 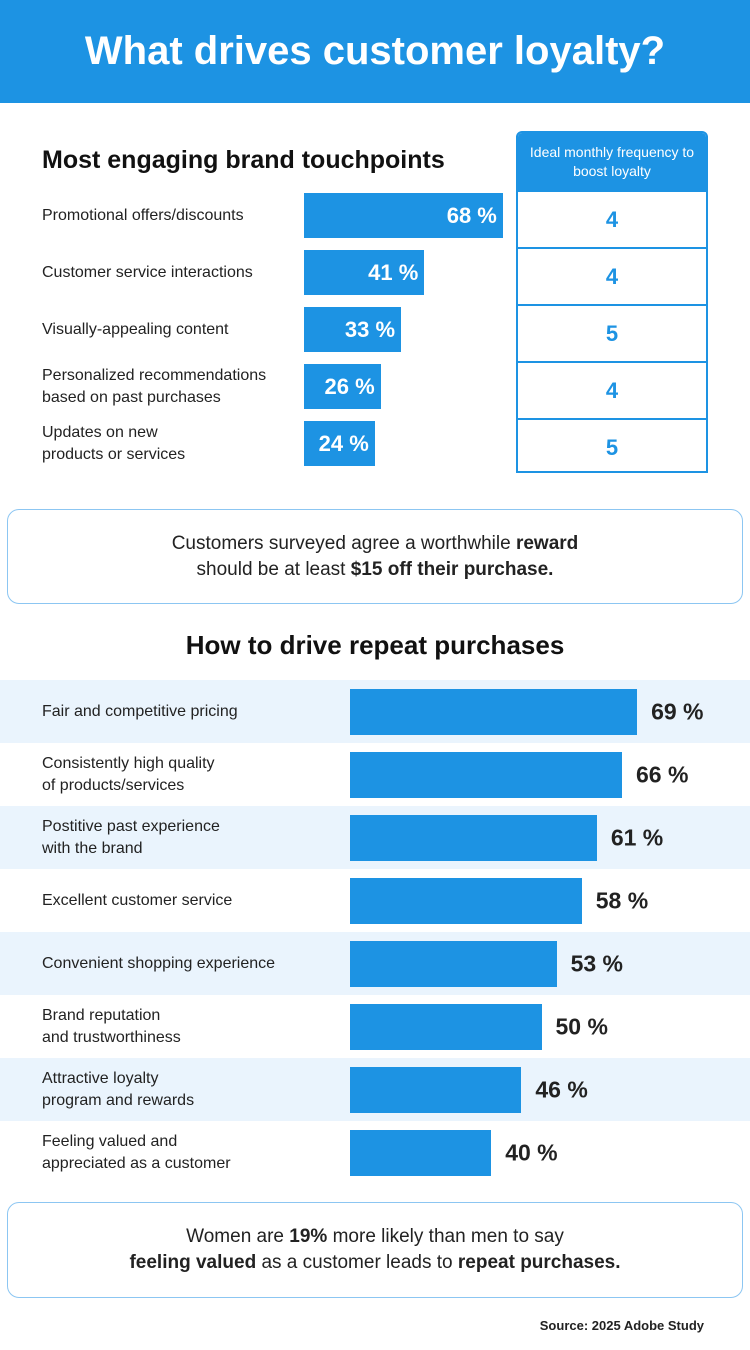 I want to click on frequency-table-header: Ideal monthly frequency to boost loyalty, so click(x=612, y=161).